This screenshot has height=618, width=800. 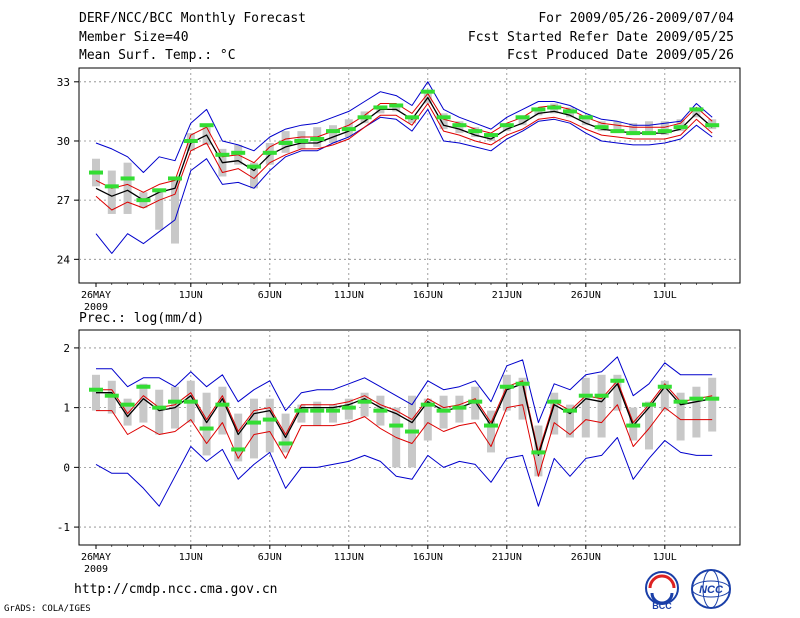 I want to click on x-tick-label: 6JUN, so click(x=270, y=295).